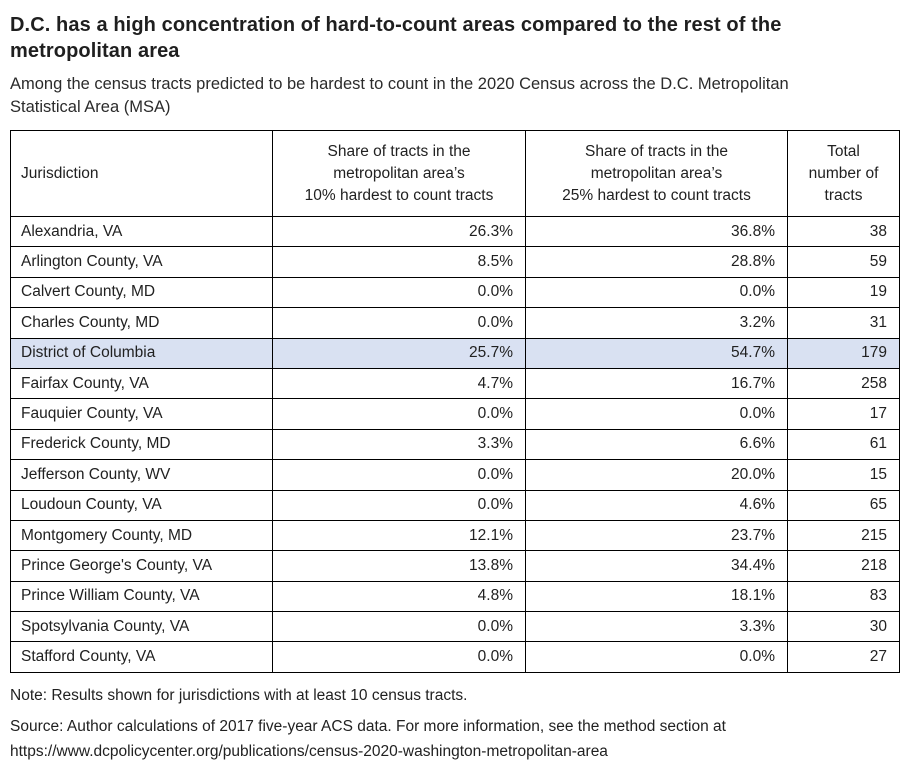 The width and height of the screenshot is (907, 771). What do you see at coordinates (656, 262) in the screenshot?
I see `share-25pct-cell: 28.8%` at bounding box center [656, 262].